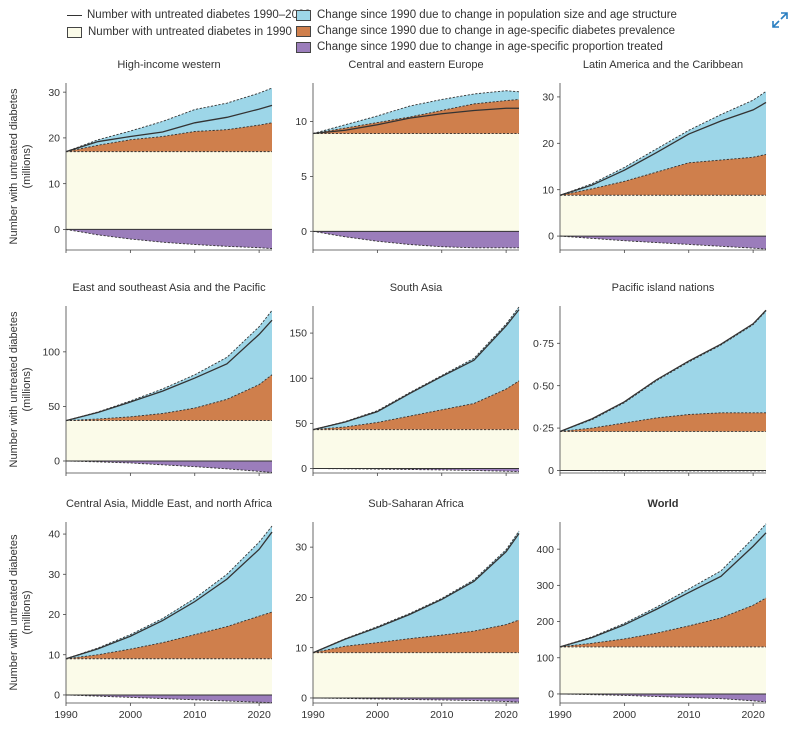 The image size is (800, 733). I want to click on panel-title: Sub-Saharan Africa, so click(416, 504).